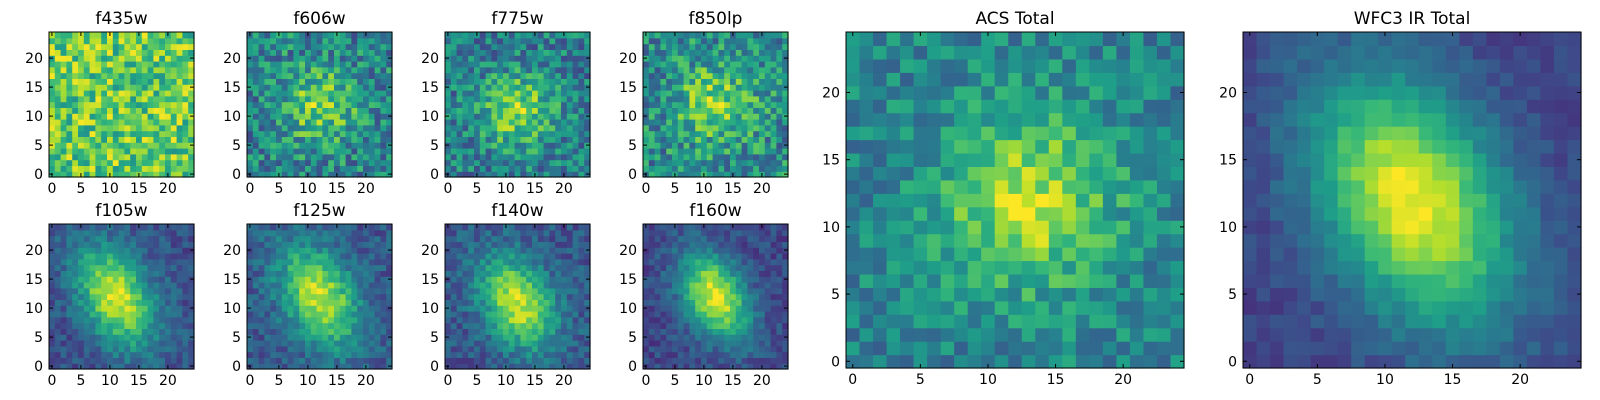  I want to click on y-tick-label: 5, so click(236, 146).